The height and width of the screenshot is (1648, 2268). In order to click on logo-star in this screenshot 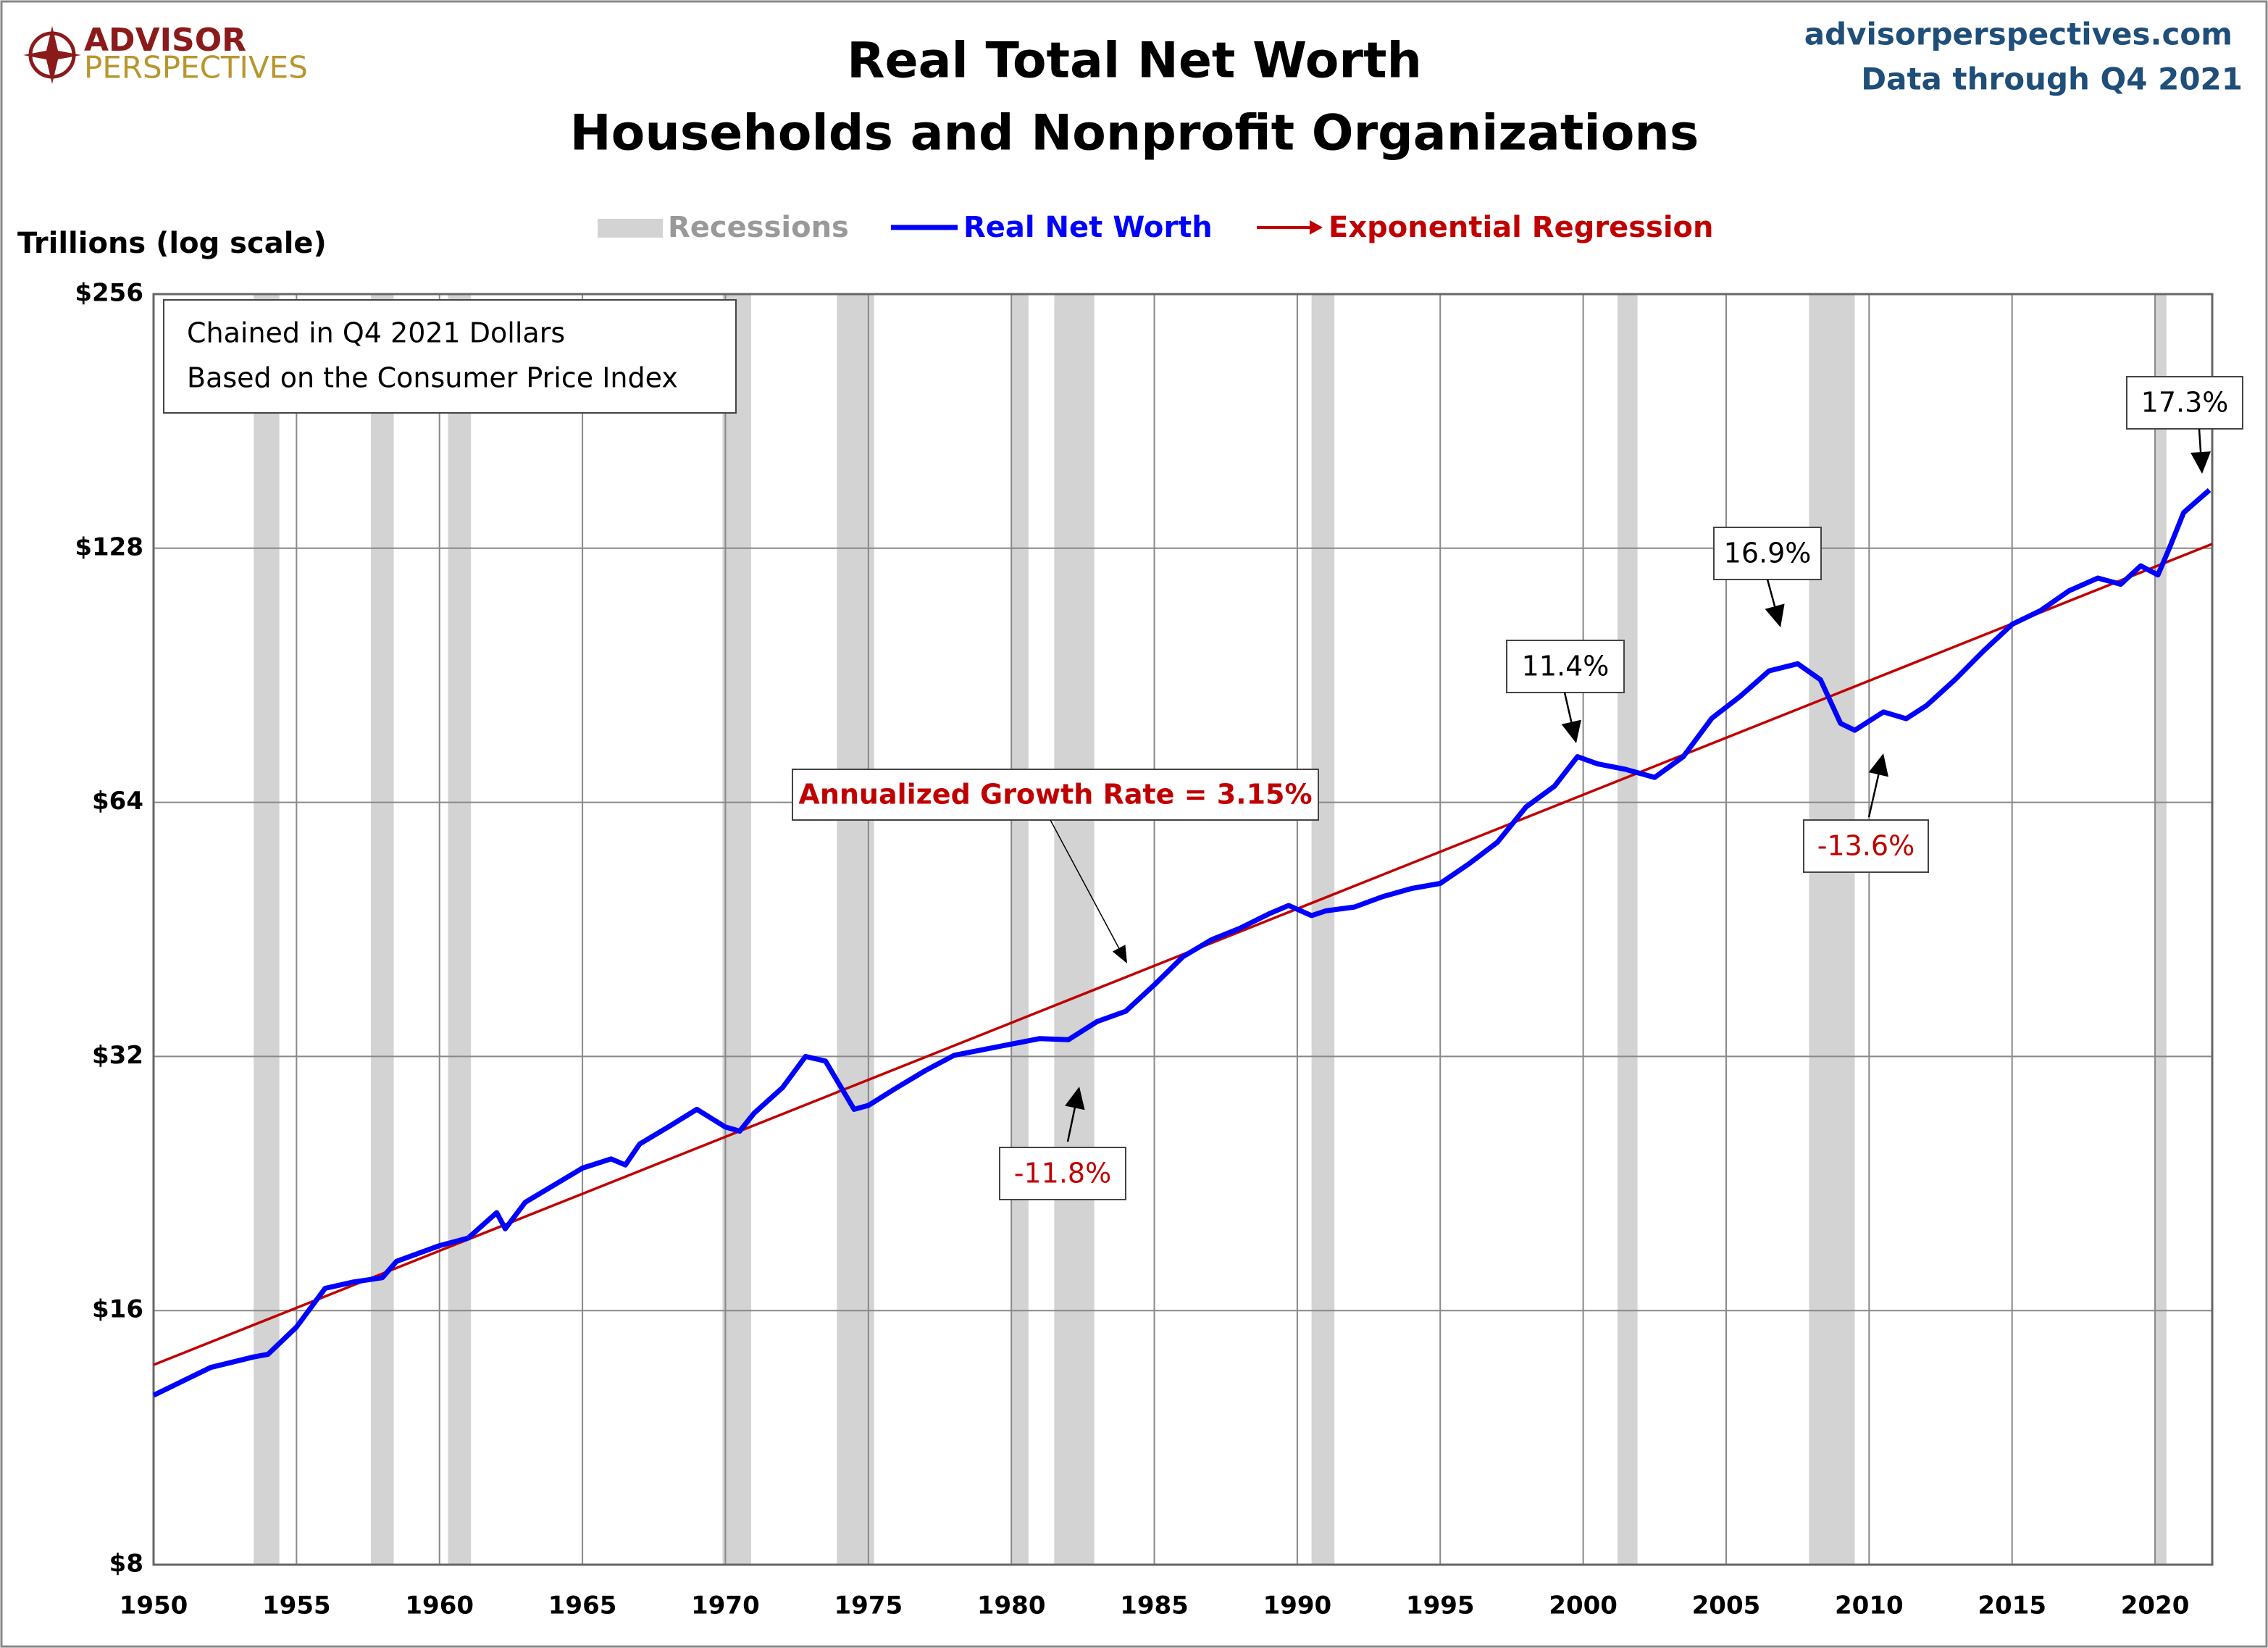, I will do `click(52, 55)`.